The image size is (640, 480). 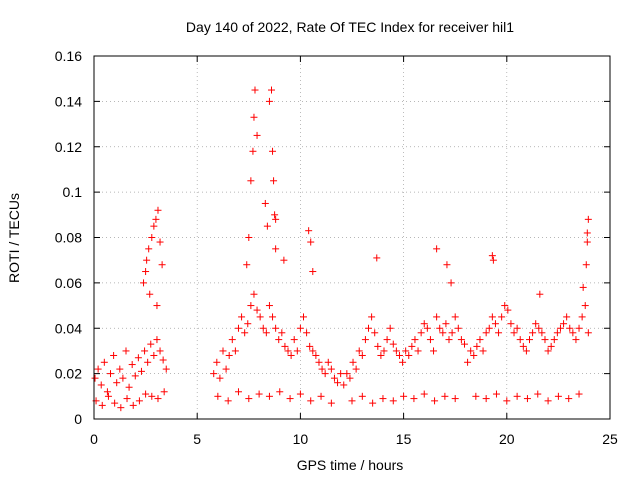 I want to click on y-tick-labels: 0 0.02 0.04 0.06 0.08 0.1 0.12 0.14 0.16, so click(x=68, y=237).